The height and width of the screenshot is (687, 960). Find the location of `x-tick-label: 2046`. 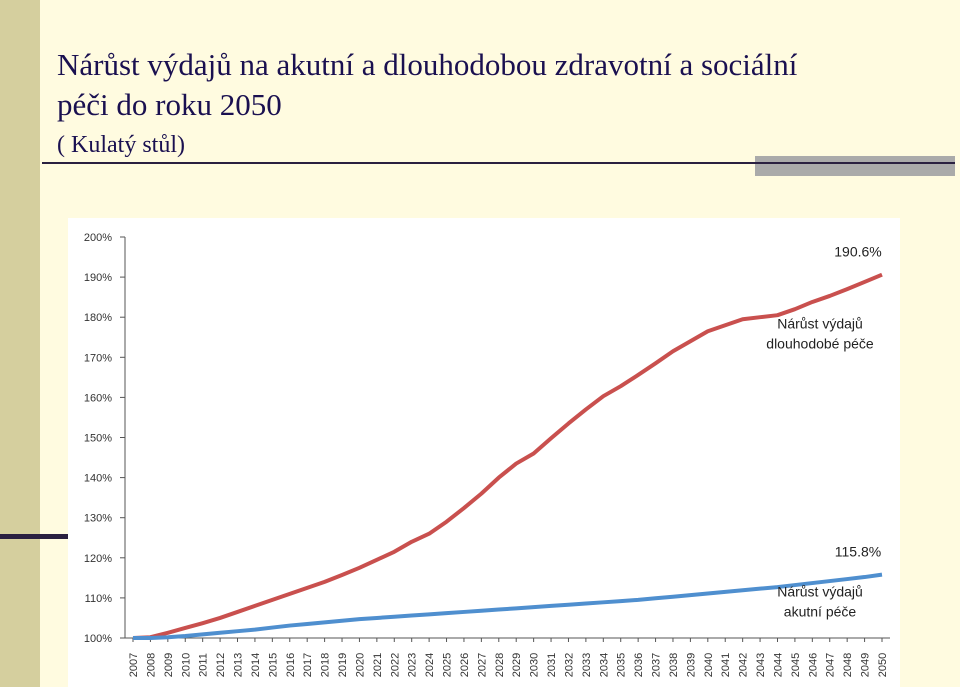

x-tick-label: 2046 is located at coordinates (813, 665).